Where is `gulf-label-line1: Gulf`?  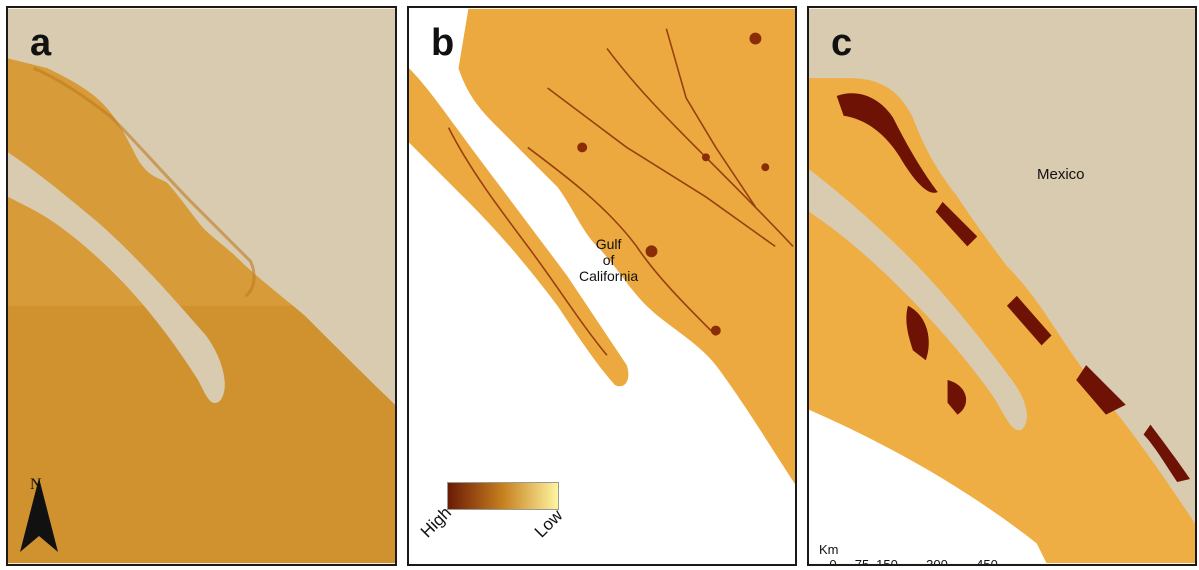 gulf-label-line1: Gulf is located at coordinates (608, 244).